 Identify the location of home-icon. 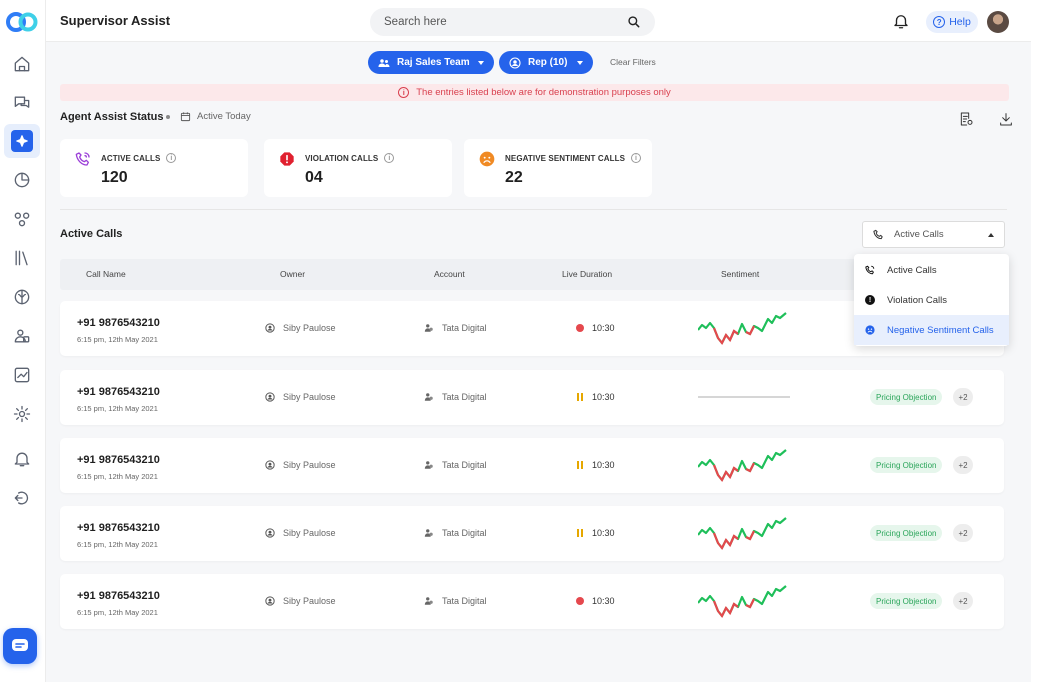
(22, 64).